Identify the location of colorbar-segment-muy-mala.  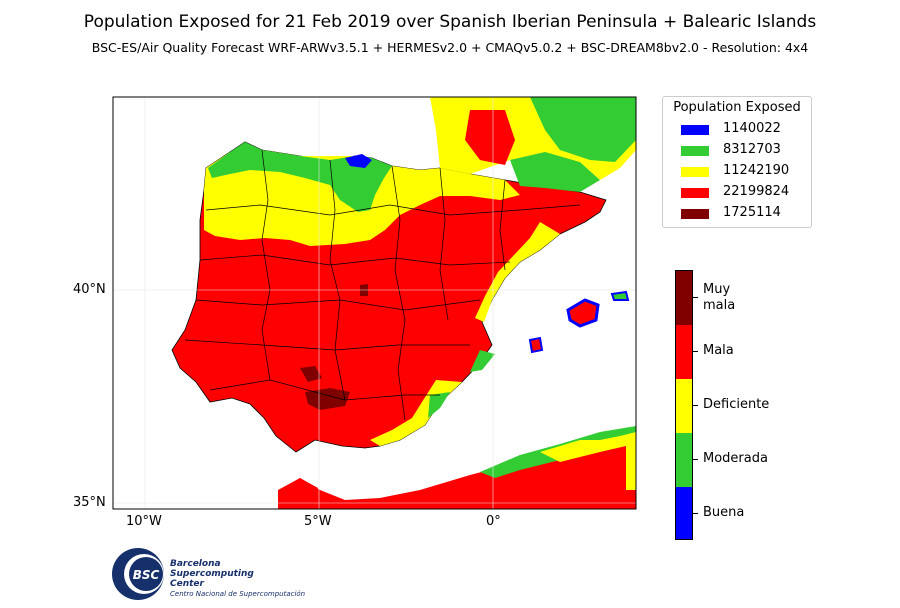
(684, 298).